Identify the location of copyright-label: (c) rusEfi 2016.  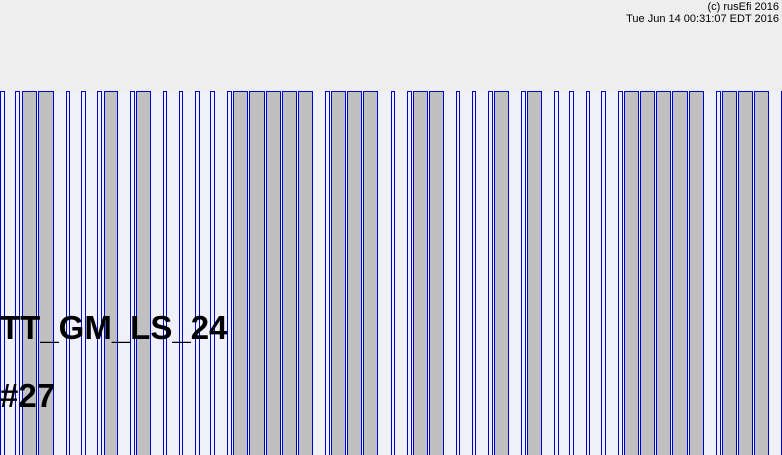
(743, 7).